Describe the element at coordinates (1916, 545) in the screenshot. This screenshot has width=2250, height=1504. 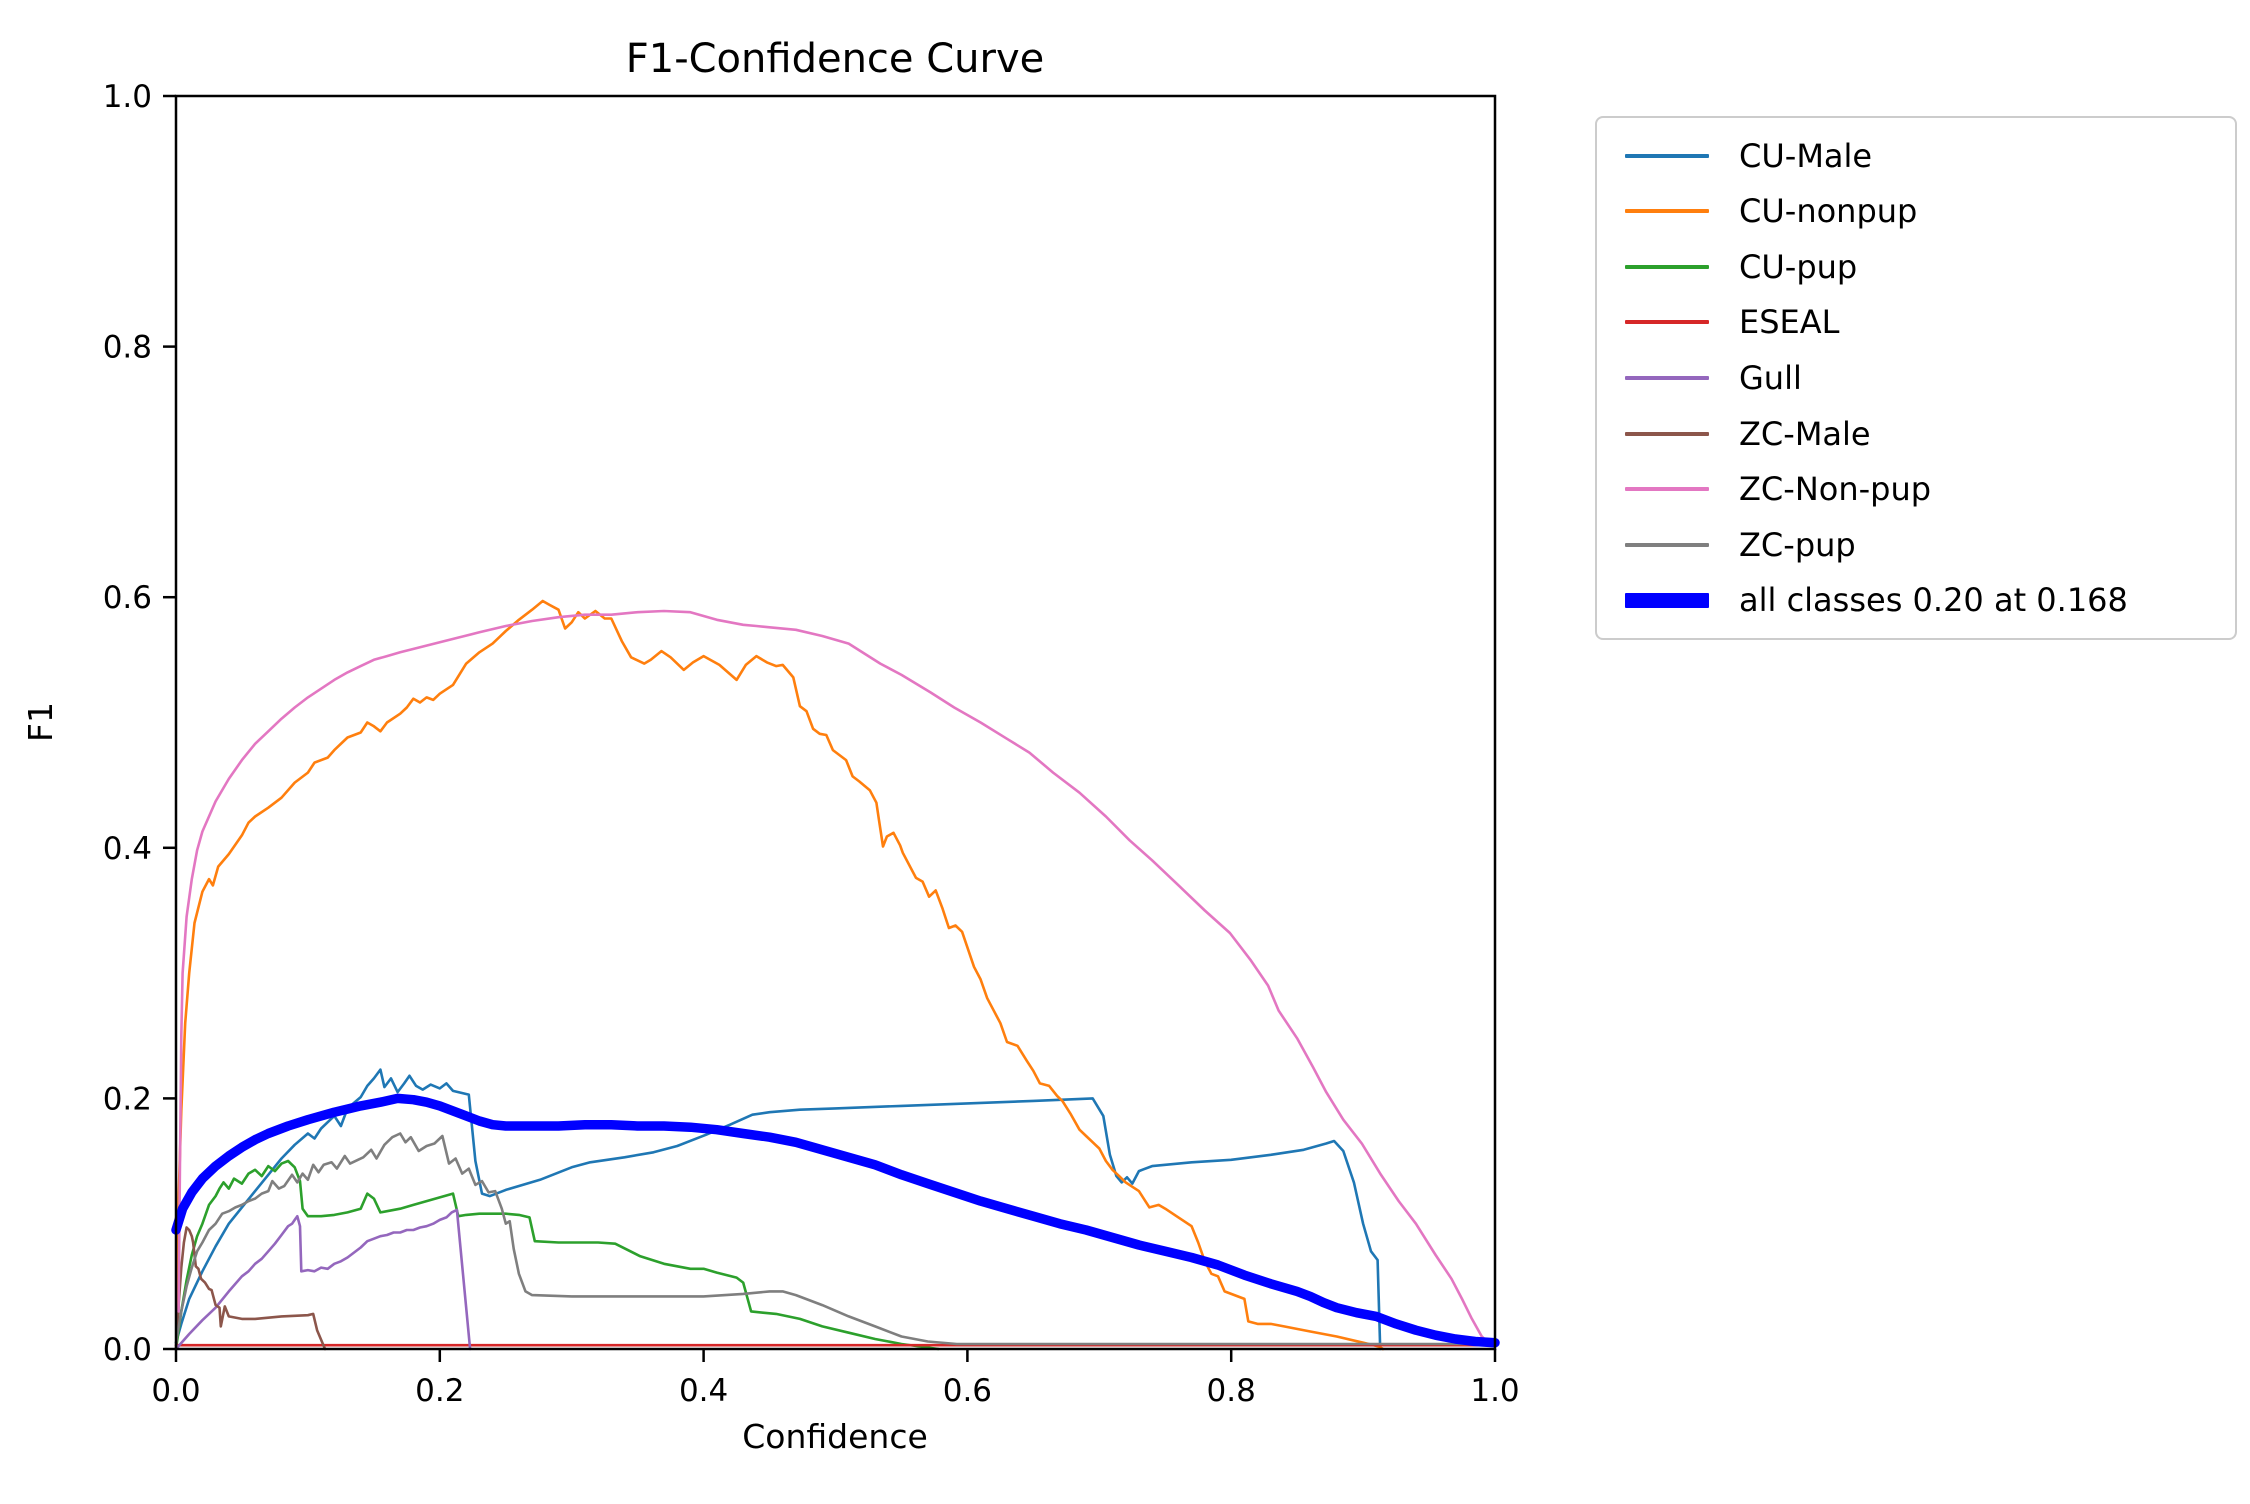
I see `legend-item-zc-pup: ZC-pup` at that location.